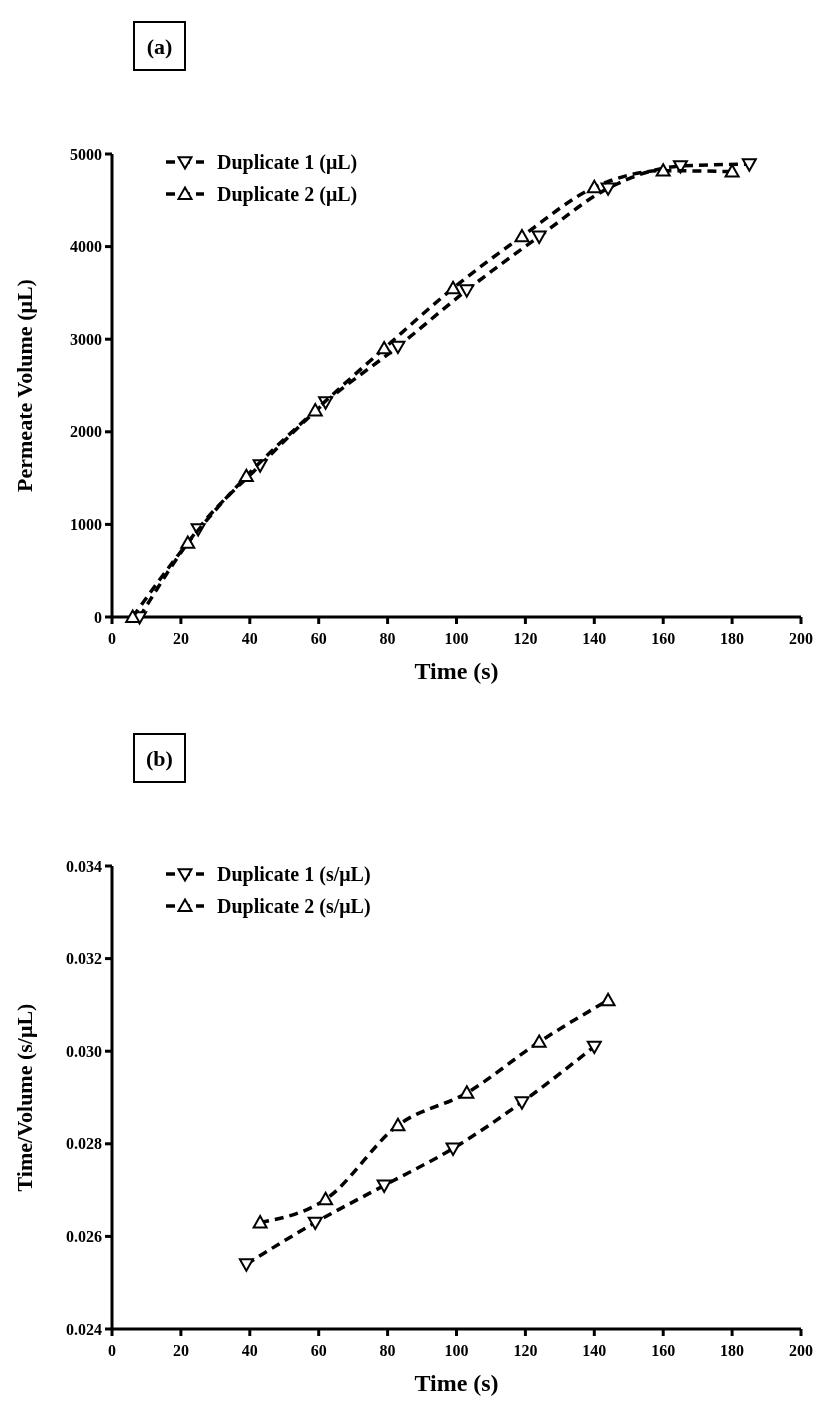 The image size is (831, 1425). I want to click on y-tick-label: 0.028, so click(84, 1144).